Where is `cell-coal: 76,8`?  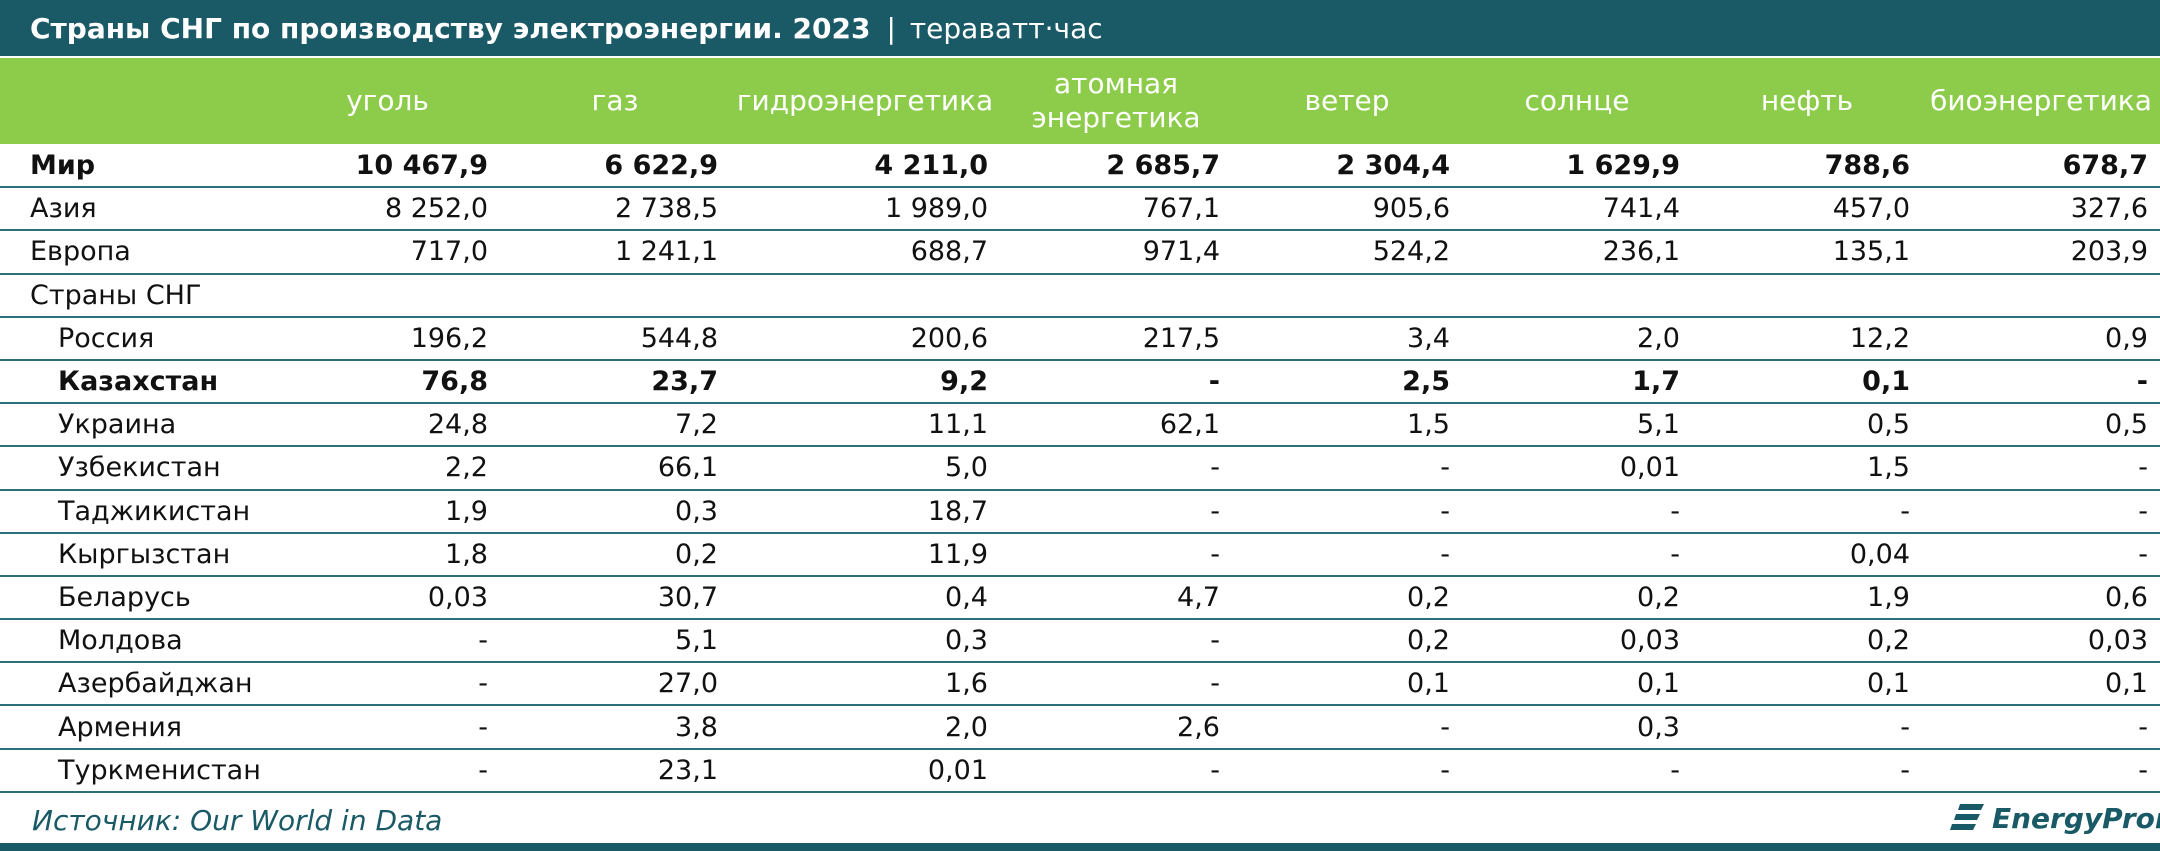
cell-coal: 76,8 is located at coordinates (387, 382).